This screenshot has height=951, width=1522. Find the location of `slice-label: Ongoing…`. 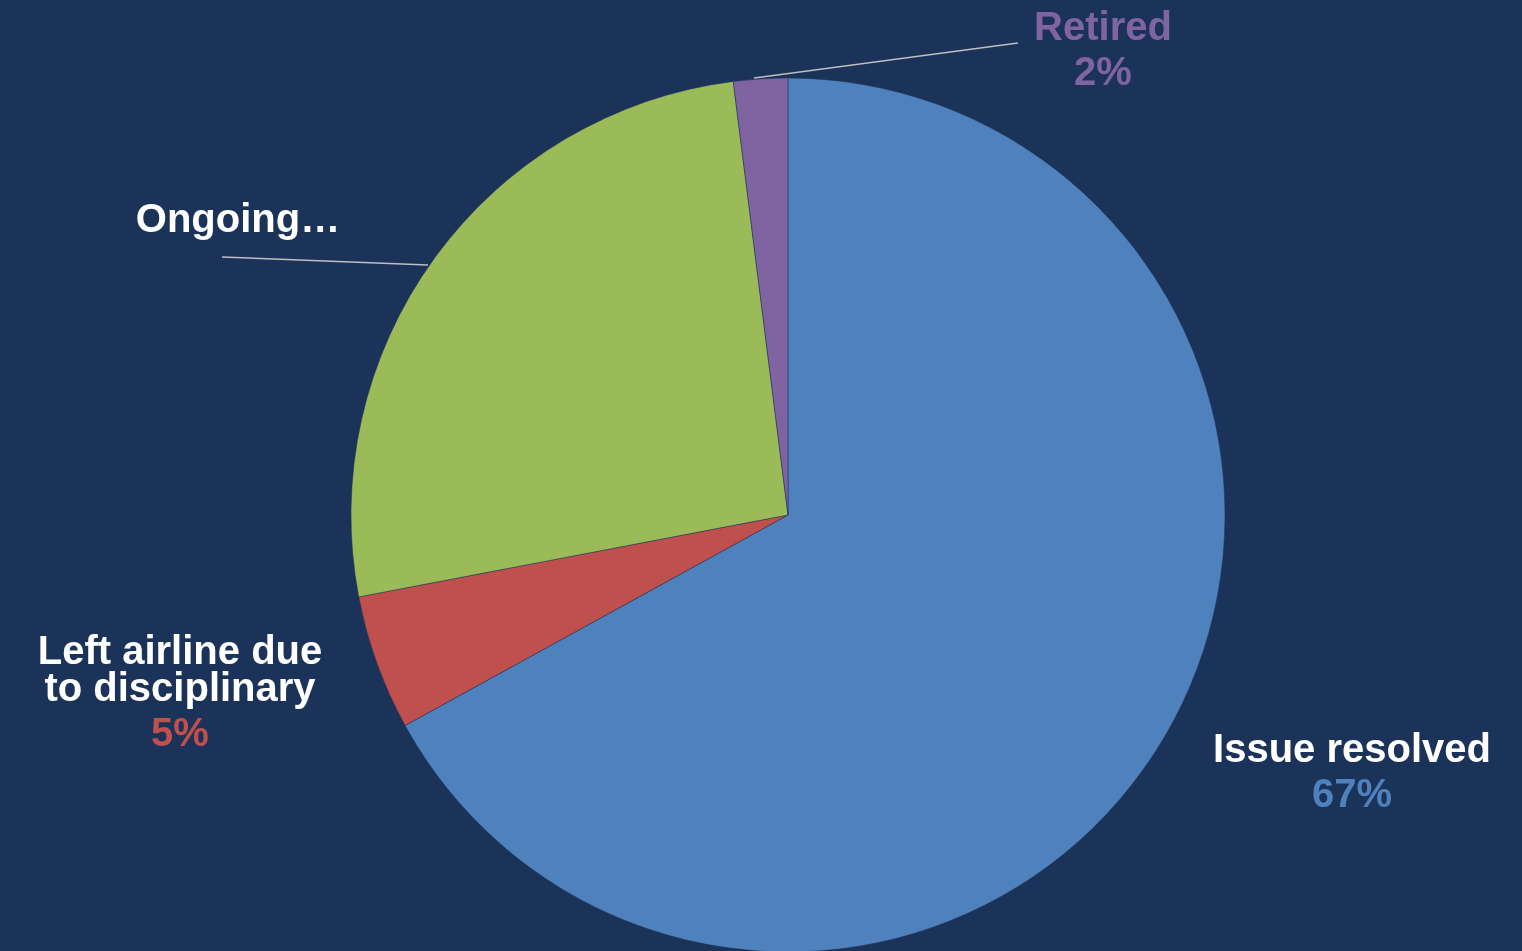

slice-label: Ongoing… is located at coordinates (238, 218).